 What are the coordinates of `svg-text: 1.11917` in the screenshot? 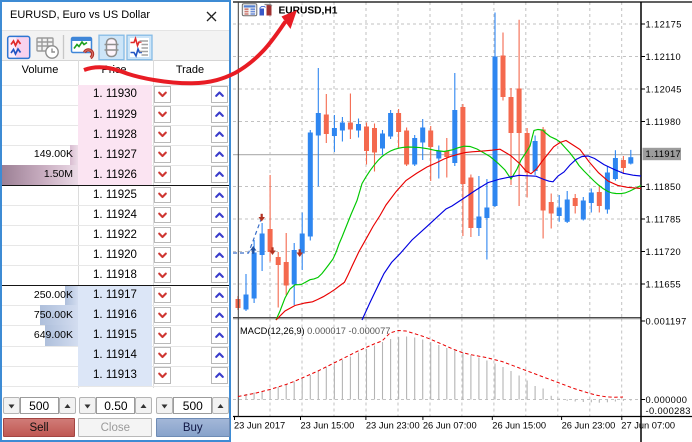 It's located at (664, 154).